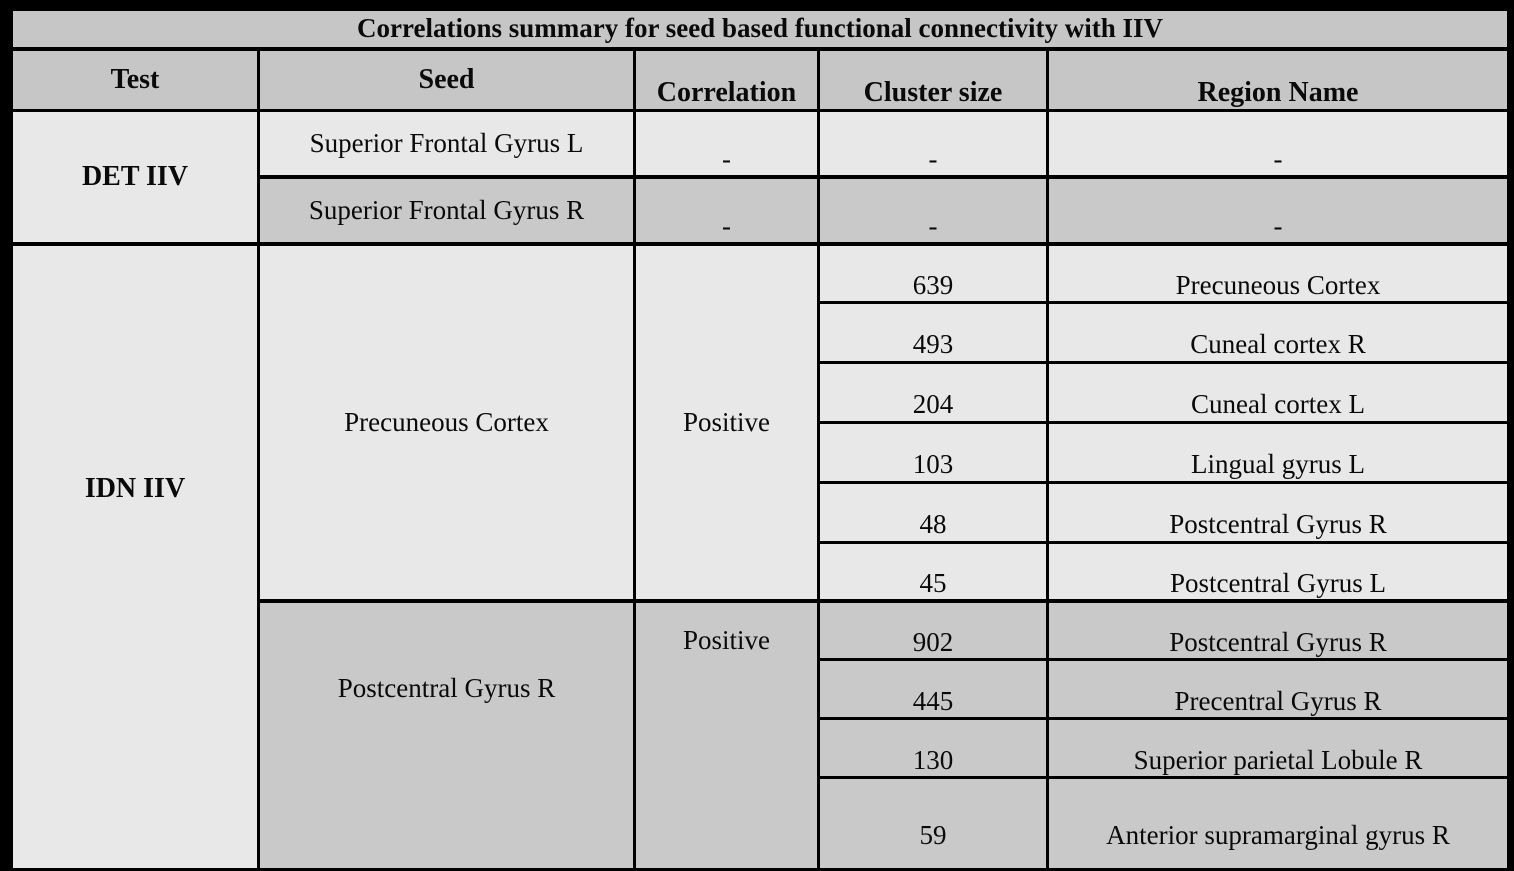 The height and width of the screenshot is (871, 1514). I want to click on seed-cell: Superior Frontal Gyrus L, so click(446, 143).